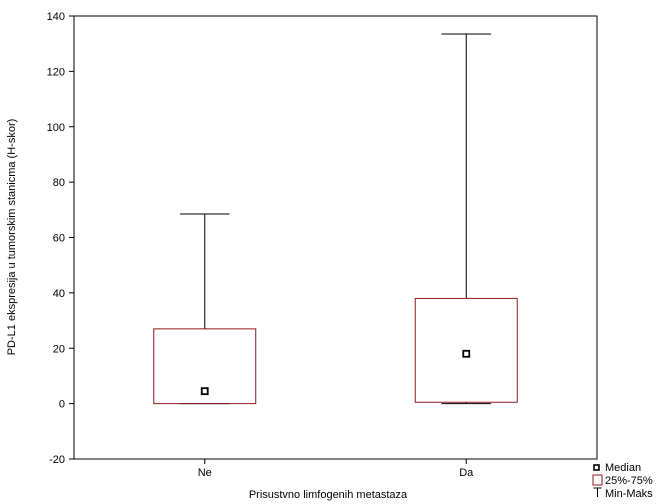 Image resolution: width=664 pixels, height=504 pixels. Describe the element at coordinates (56, 17) in the screenshot. I see `y-tick-label: 140` at that location.